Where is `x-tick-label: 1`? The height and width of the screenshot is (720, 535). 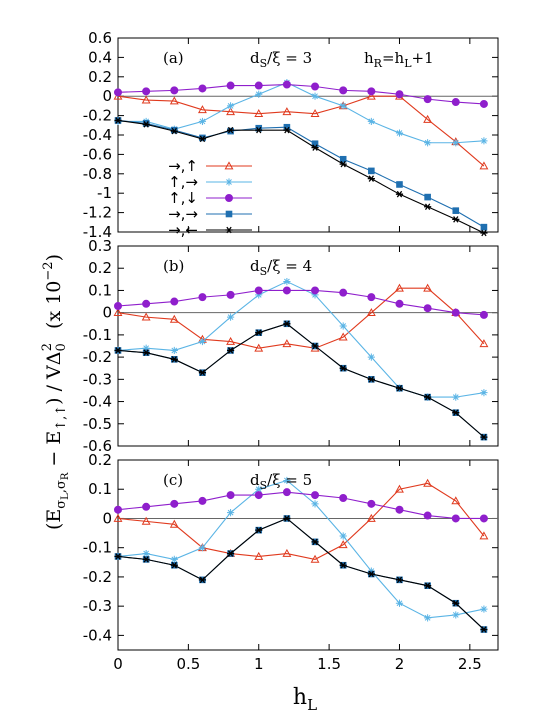
x-tick-label: 1 is located at coordinates (259, 664).